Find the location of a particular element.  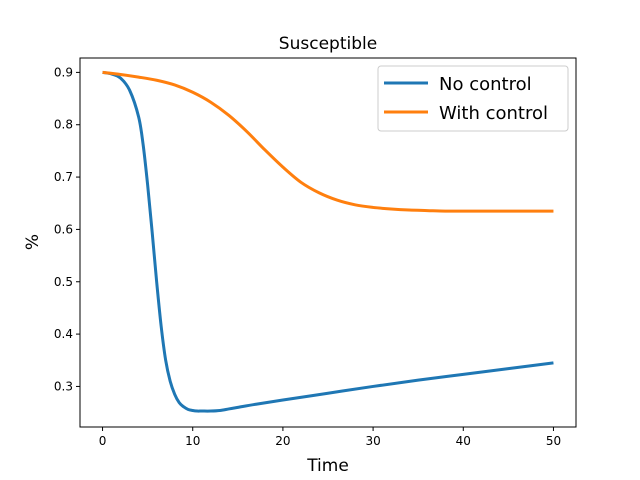

x-axis-title: Time is located at coordinates (327, 466).